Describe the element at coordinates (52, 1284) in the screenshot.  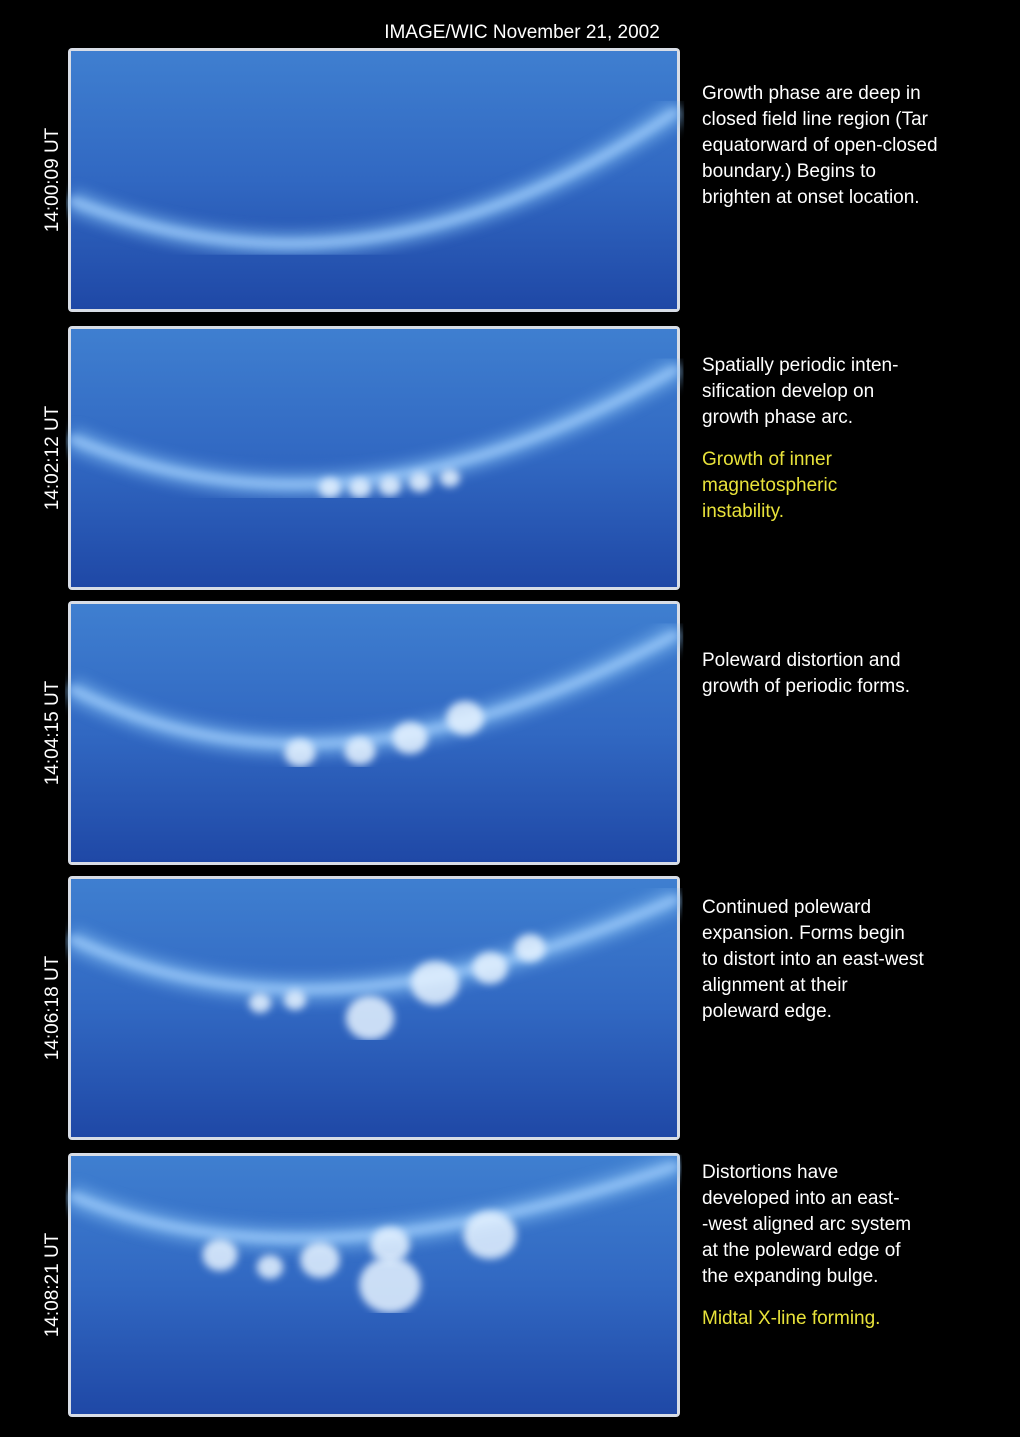
I see `time-label: 14:08:21 UT` at that location.